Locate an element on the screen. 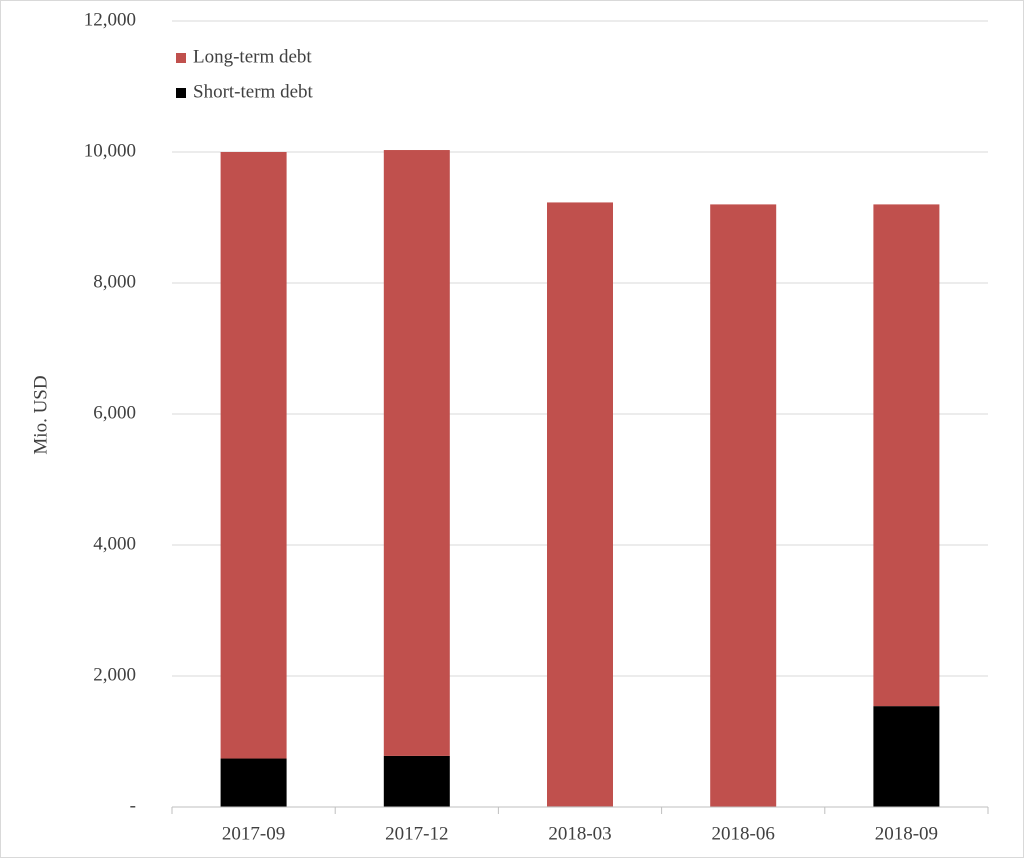  x-tick-label: 2017-09 is located at coordinates (253, 833).